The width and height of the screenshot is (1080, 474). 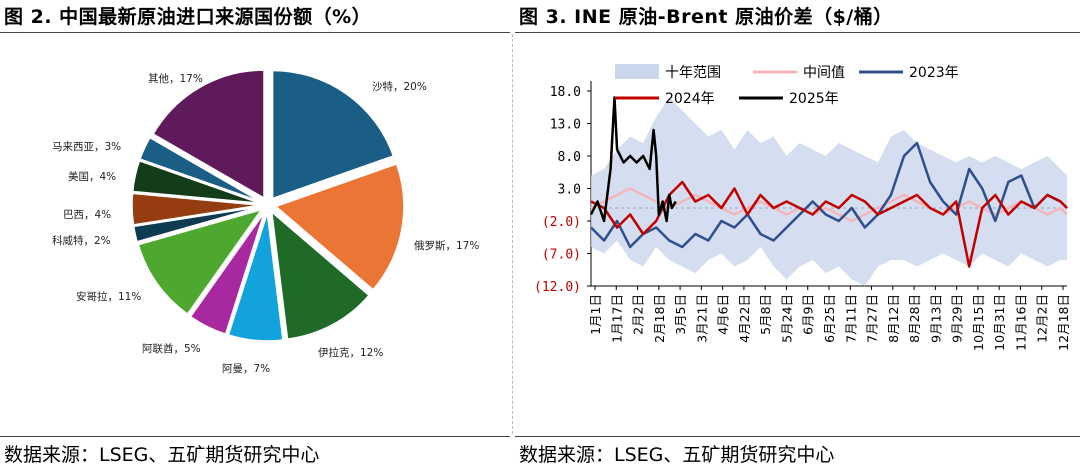 I want to click on legend-label: 2024年, so click(x=690, y=99).